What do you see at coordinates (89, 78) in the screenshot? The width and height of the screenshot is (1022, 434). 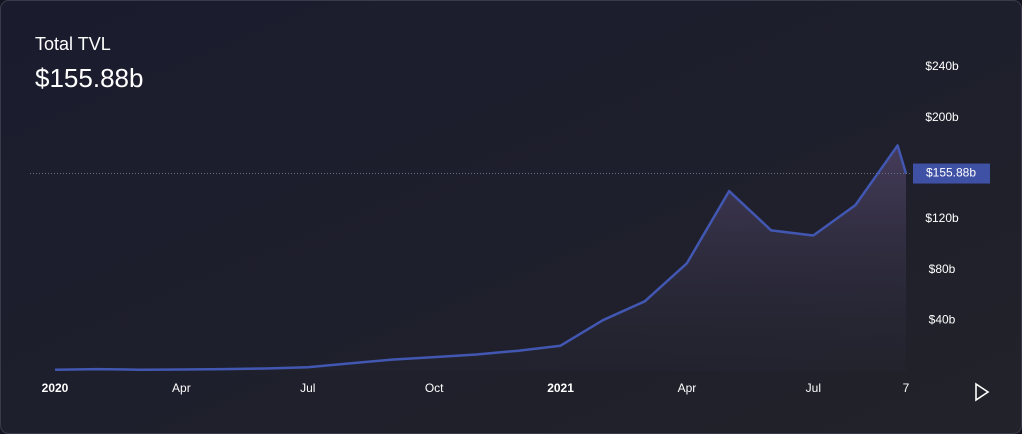 I see `current-value: $155.88b` at bounding box center [89, 78].